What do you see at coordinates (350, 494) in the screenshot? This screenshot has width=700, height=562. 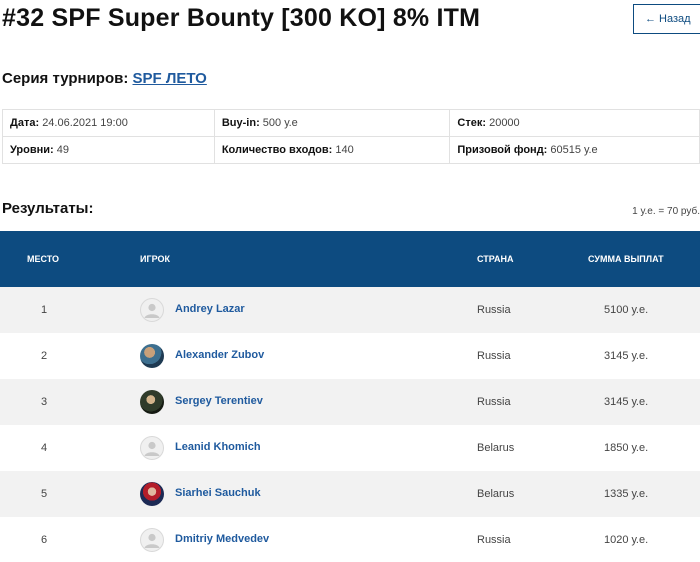 I see `table-row: 5 Siarhei Sauchuk Belarus 1335 у.е.` at bounding box center [350, 494].